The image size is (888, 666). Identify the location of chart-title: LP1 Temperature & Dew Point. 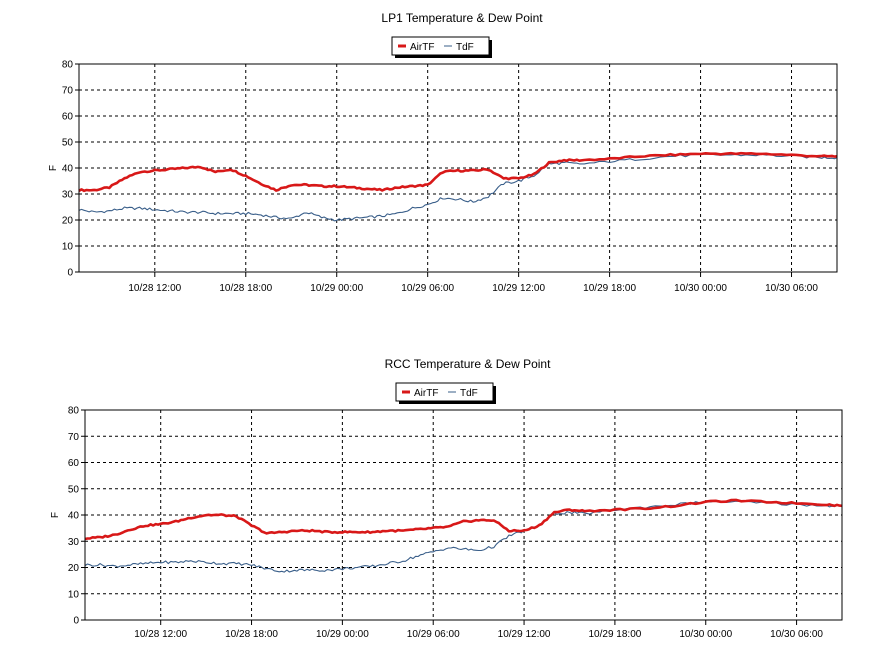
(462, 18).